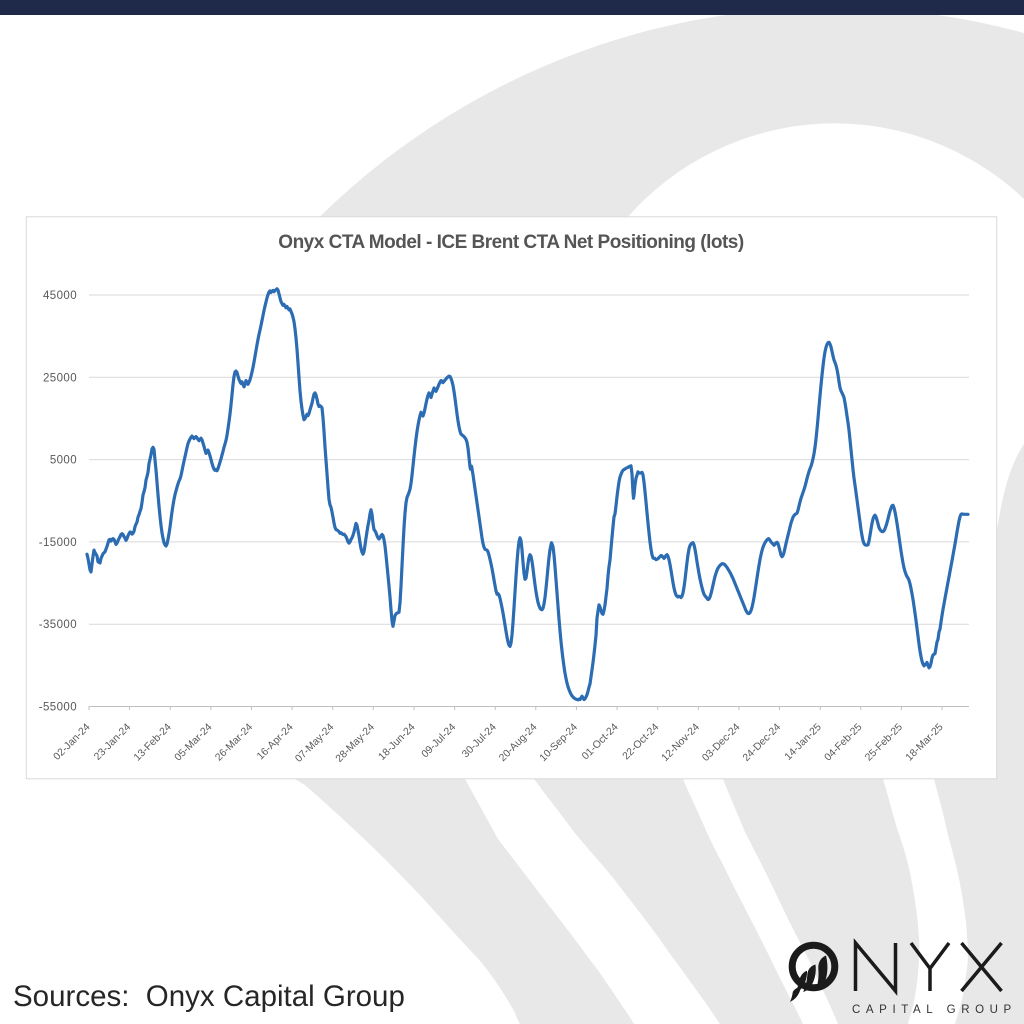  Describe the element at coordinates (63, 461) in the screenshot. I see `svg-text: 5000` at that location.